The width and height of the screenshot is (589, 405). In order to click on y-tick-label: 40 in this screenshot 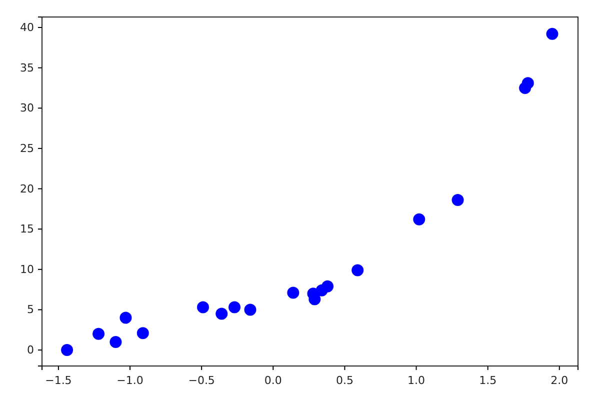, I will do `click(27, 27)`.